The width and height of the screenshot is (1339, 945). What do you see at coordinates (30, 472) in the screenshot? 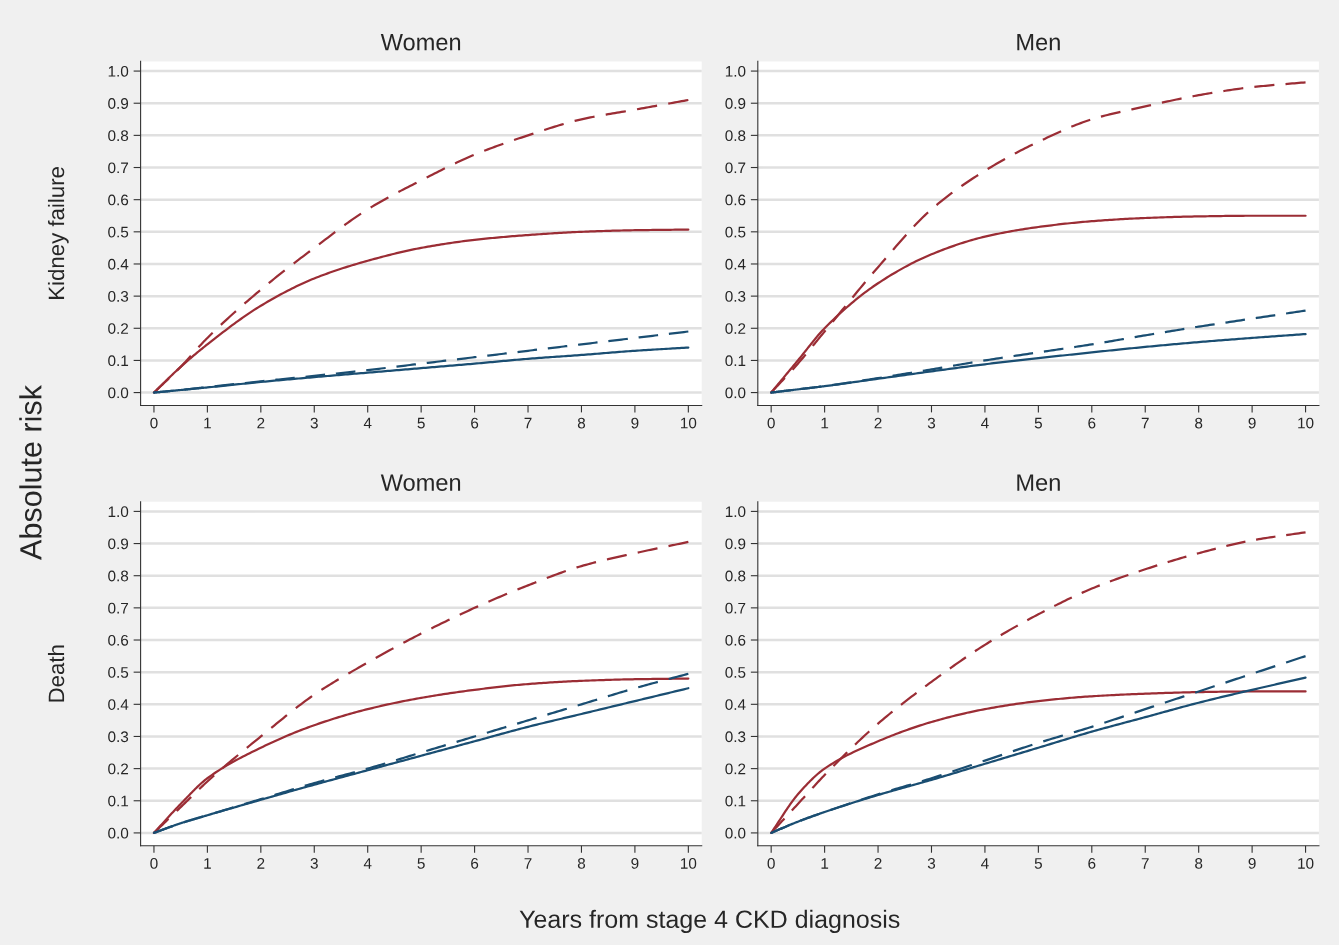
I see `text: Absolute risk` at bounding box center [30, 472].